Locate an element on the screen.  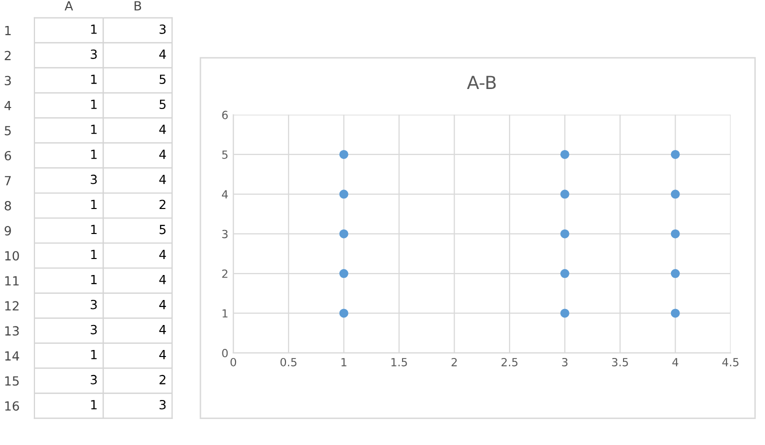
y-tick-label: 7 is located at coordinates (7, 181).